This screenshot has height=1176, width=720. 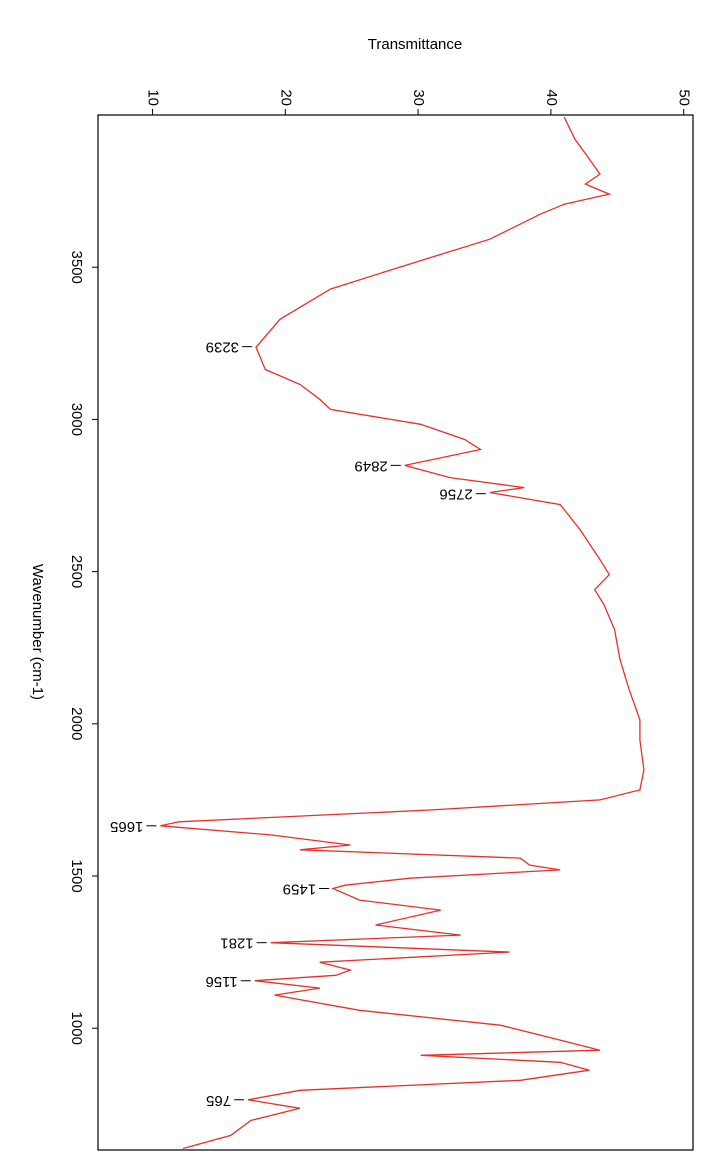 I want to click on y-tick-label: 40, so click(x=551, y=97).